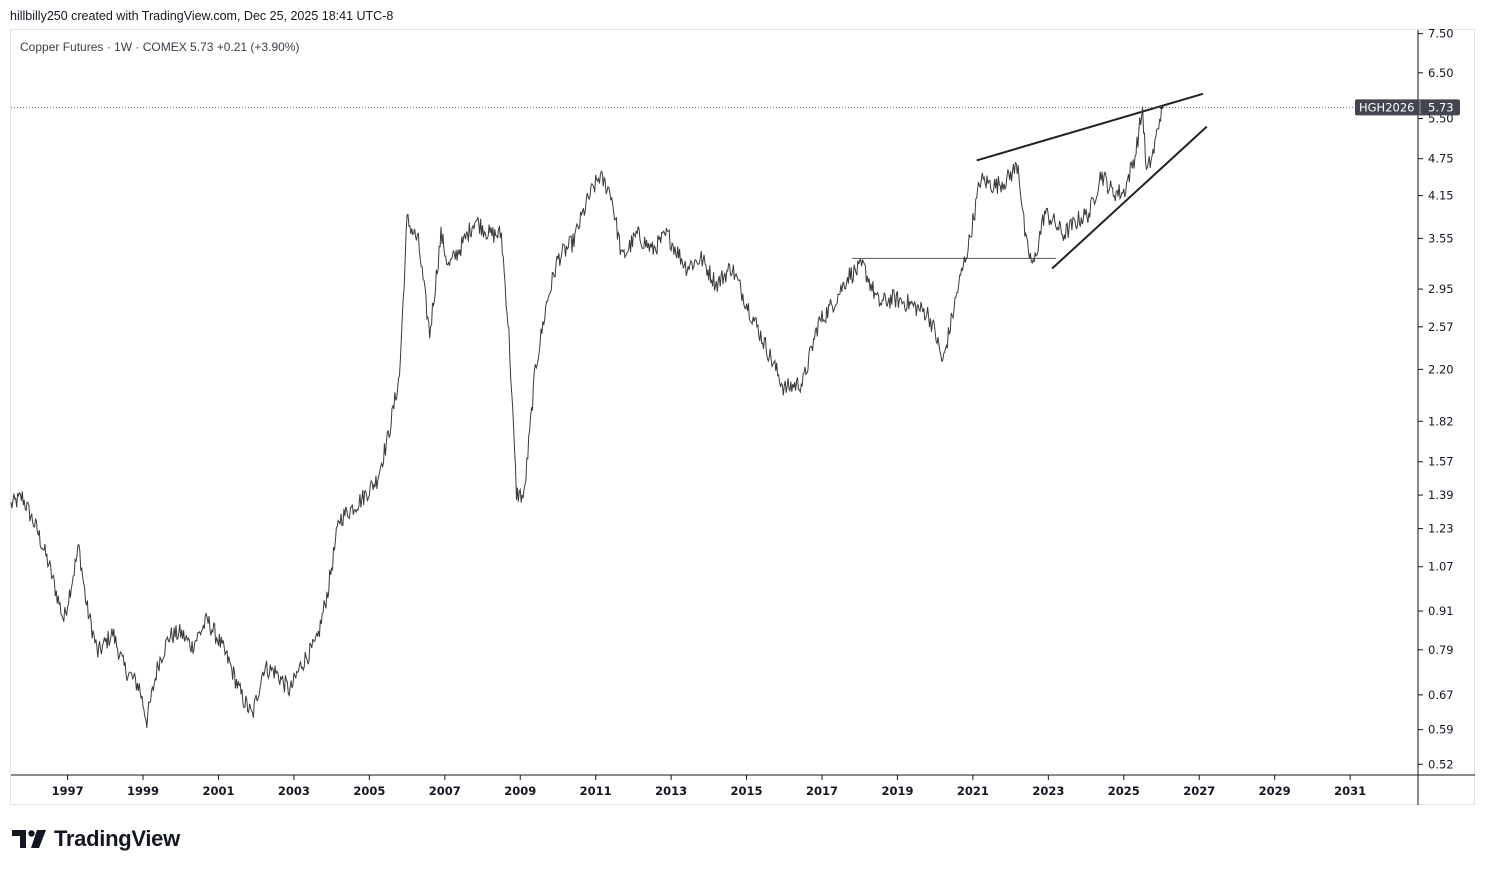  What do you see at coordinates (1199, 791) in the screenshot?
I see `x-tick-label: 2027` at bounding box center [1199, 791].